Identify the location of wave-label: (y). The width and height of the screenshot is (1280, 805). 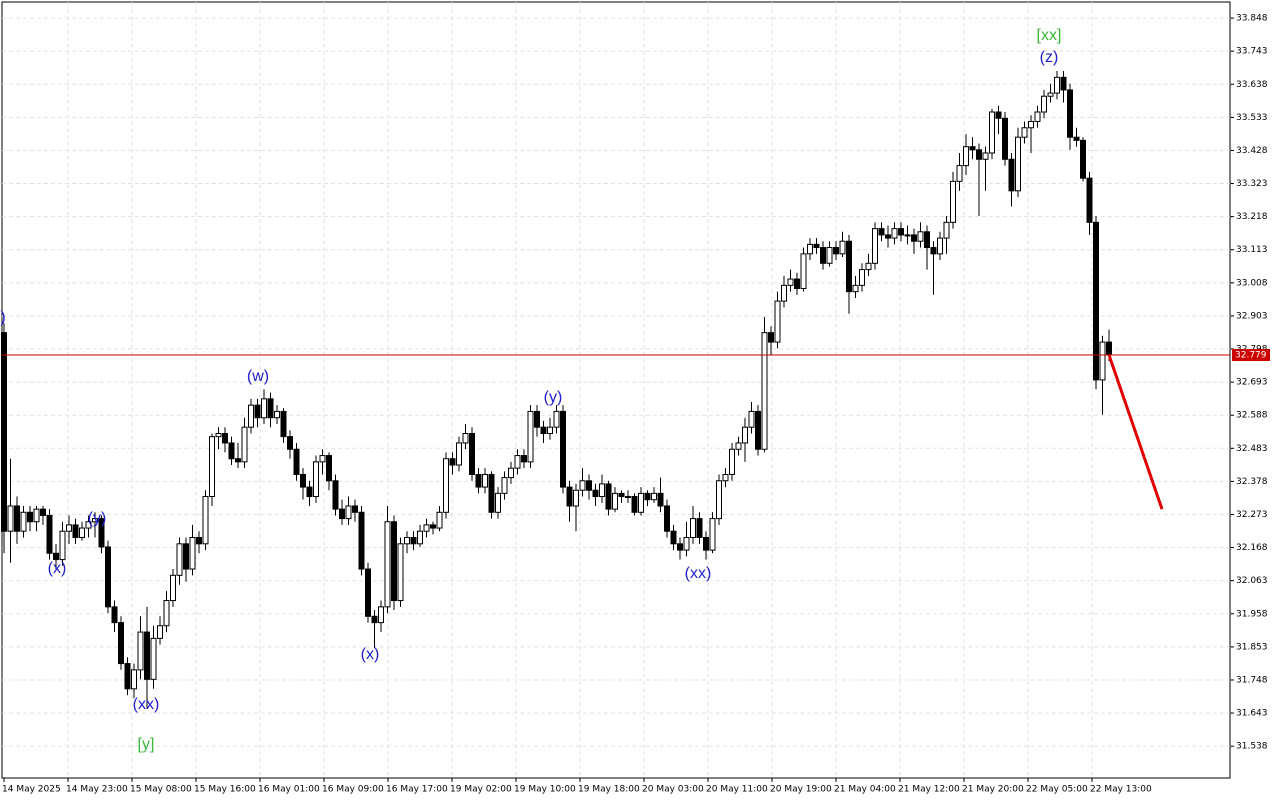
(97, 518).